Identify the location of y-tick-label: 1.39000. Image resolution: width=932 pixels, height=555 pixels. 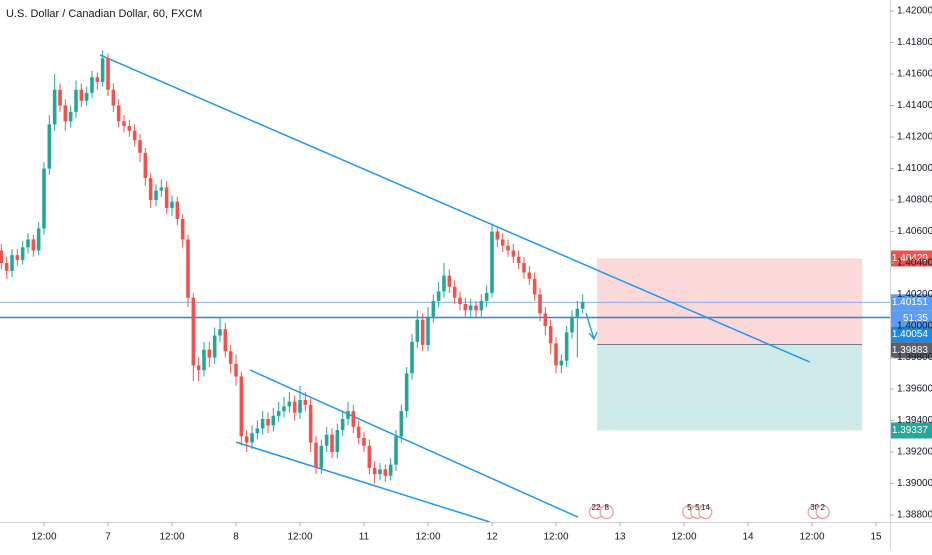
(914, 483).